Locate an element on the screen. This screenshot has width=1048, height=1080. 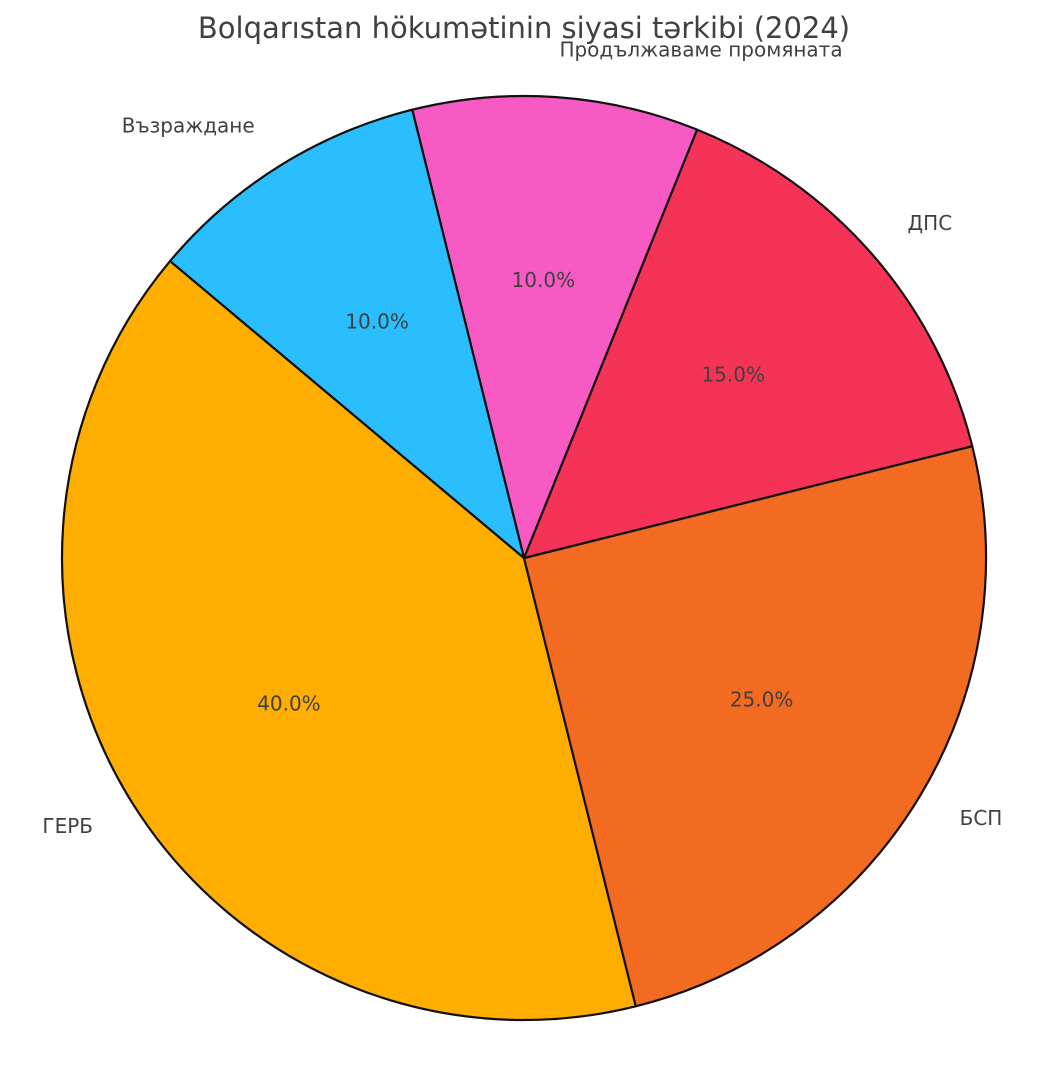
value-label: 25.0% is located at coordinates (762, 699).